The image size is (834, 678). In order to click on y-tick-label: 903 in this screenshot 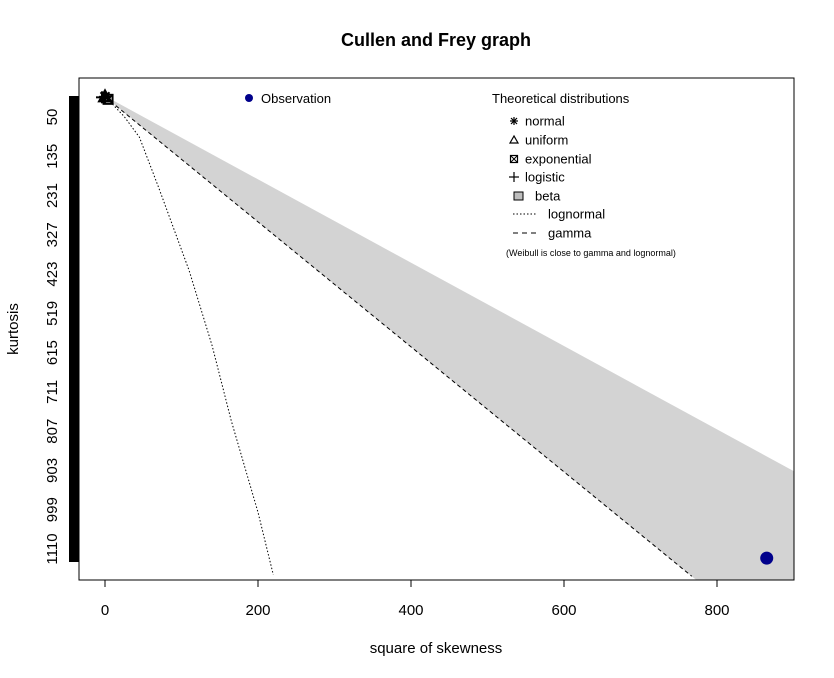, I will do `click(52, 470)`.